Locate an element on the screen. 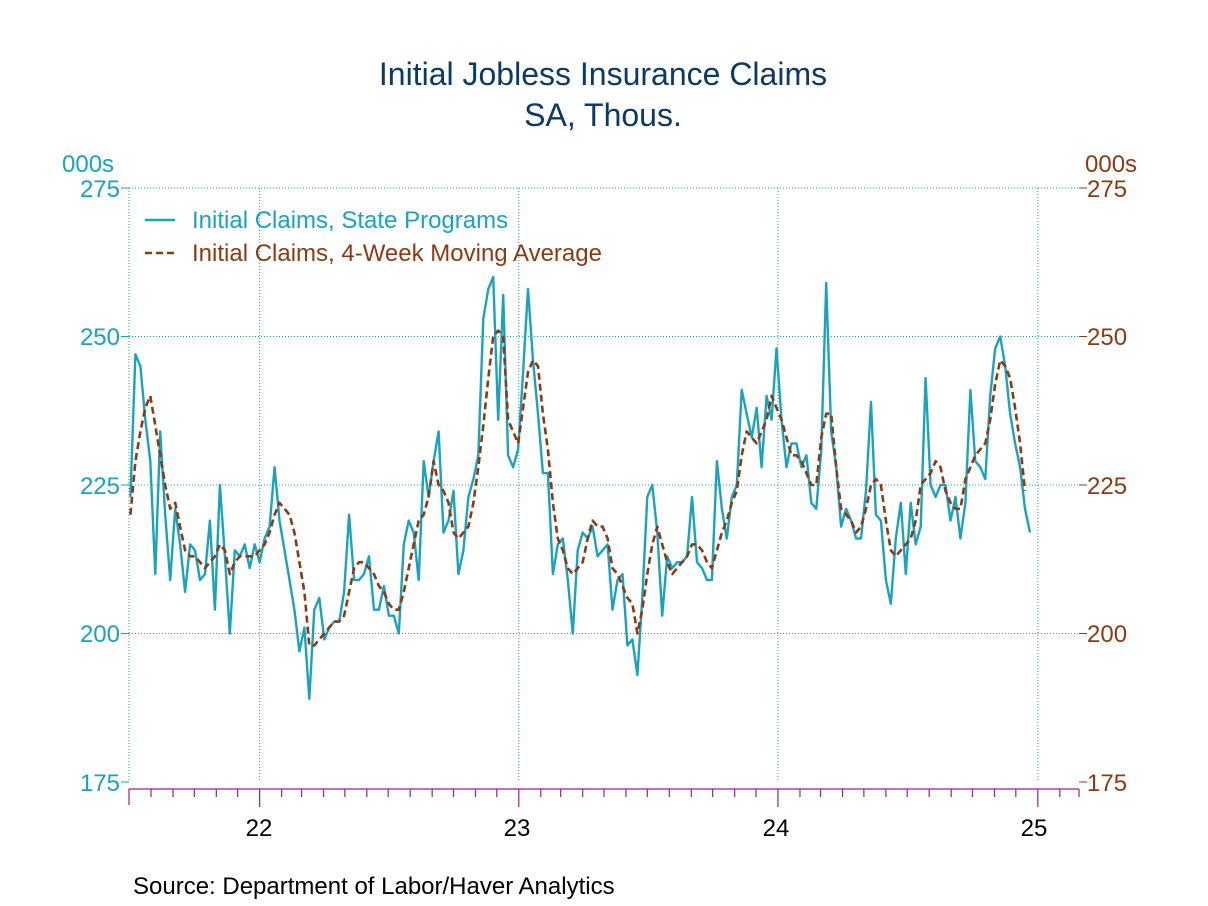 This screenshot has width=1208, height=906. chart-title: Initial Jobless Insurance Claims is located at coordinates (603, 74).